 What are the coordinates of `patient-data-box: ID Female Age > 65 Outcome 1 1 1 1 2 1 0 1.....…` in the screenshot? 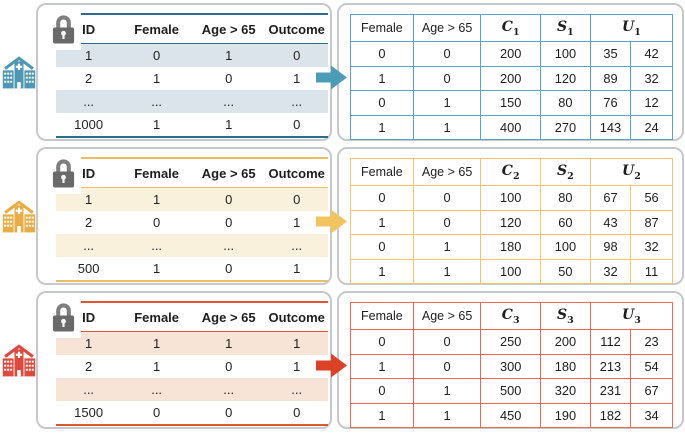 It's located at (184, 360).